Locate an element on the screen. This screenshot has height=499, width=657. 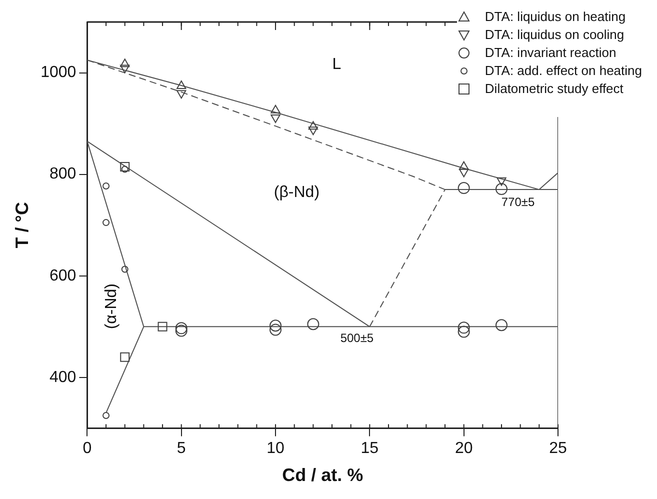
annotation: 770±5 is located at coordinates (518, 202).